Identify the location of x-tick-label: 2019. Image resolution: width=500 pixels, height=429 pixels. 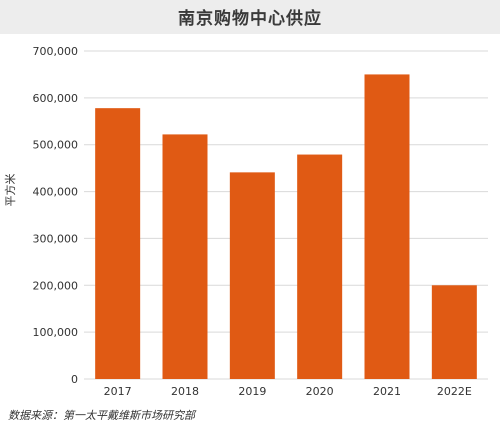
(252, 391).